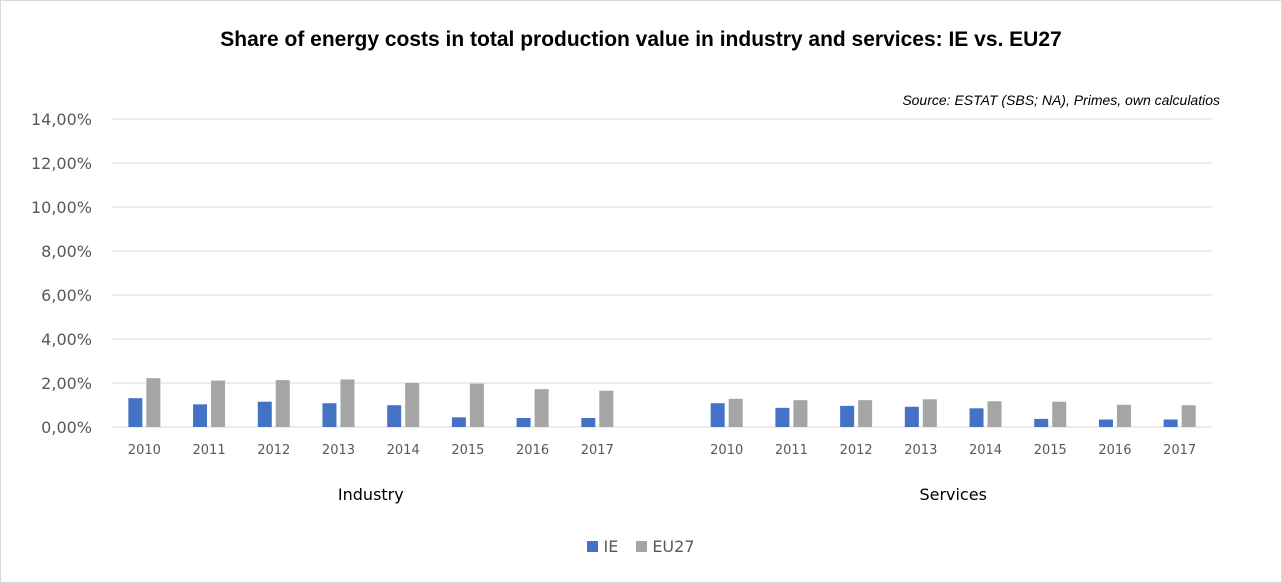  What do you see at coordinates (611, 546) in the screenshot?
I see `legend-label-ie: IE` at bounding box center [611, 546].